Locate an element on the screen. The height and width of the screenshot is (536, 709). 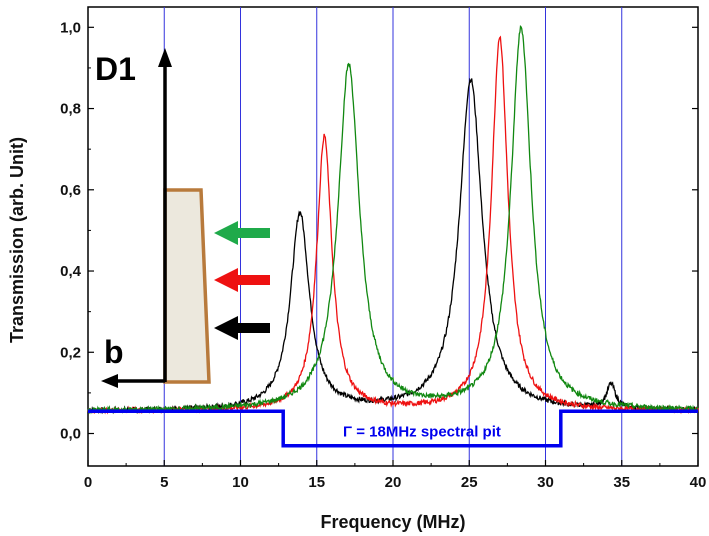
x-tick-label: 40 is located at coordinates (698, 482).